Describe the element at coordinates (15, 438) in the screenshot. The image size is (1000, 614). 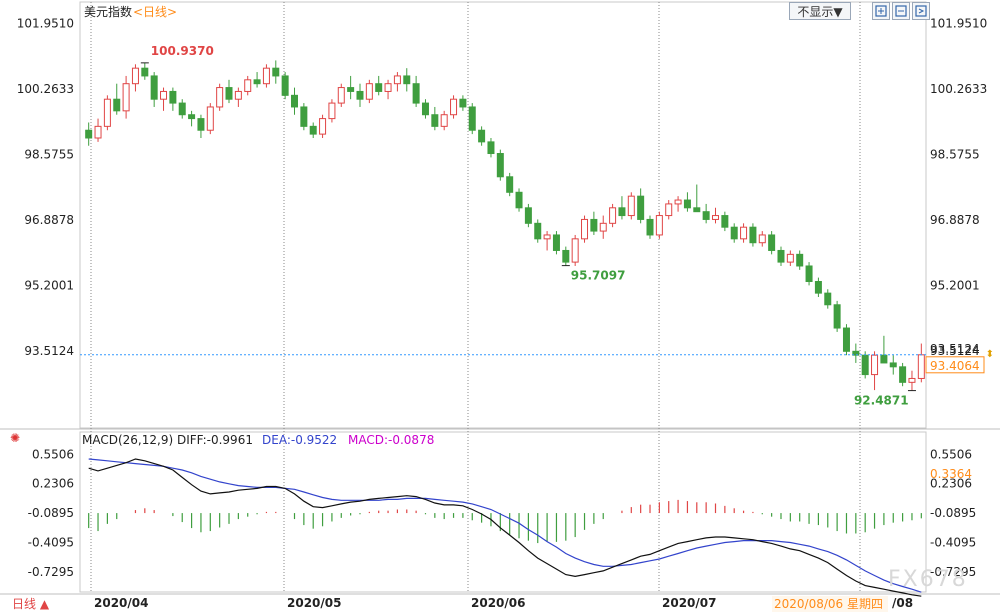
I see `settings-gear-icon: ✺` at that location.